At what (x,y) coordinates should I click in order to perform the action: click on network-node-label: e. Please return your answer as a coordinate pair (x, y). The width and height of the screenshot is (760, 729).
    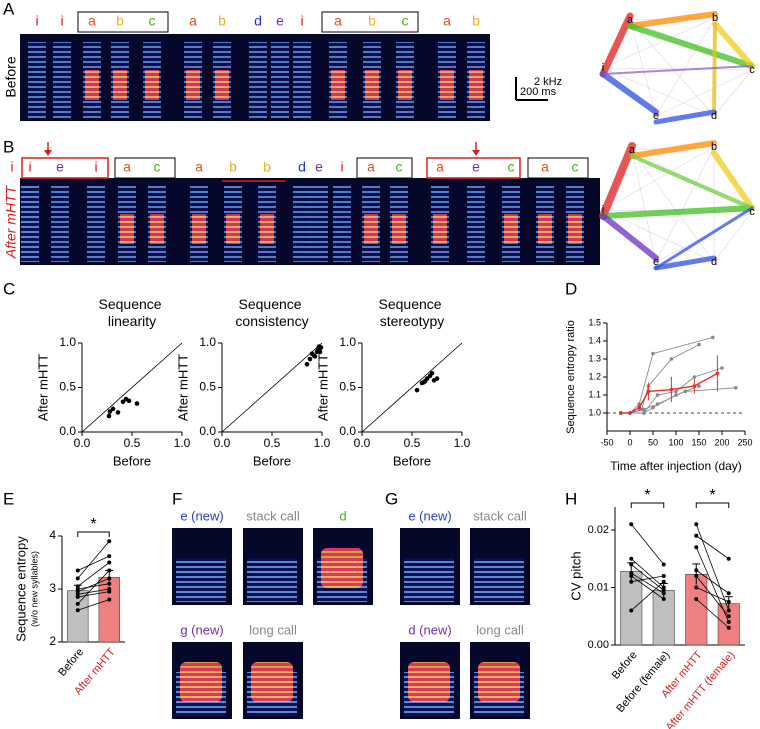
    Looking at the image, I should click on (656, 116).